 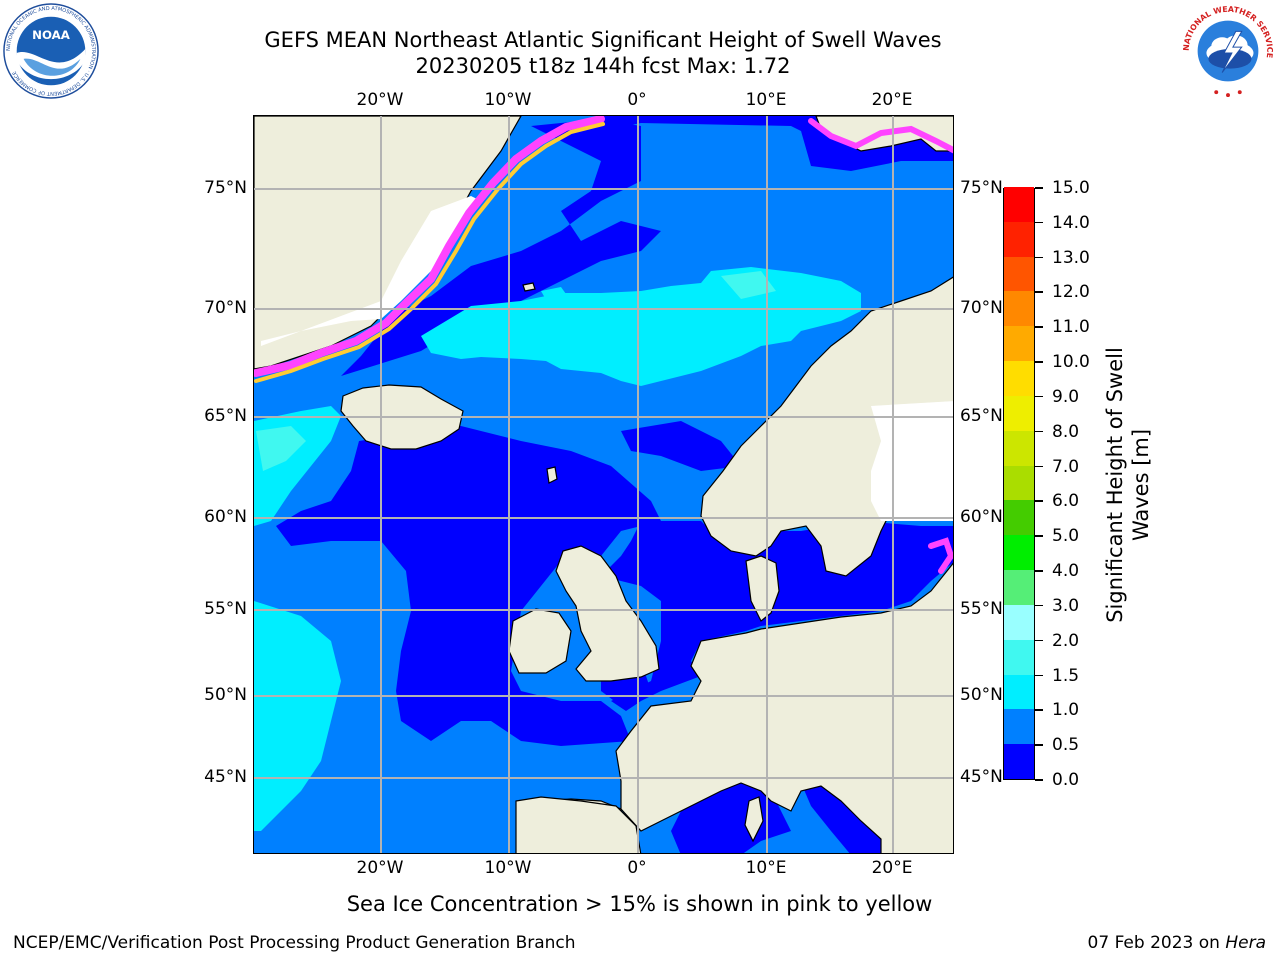 I want to click on lat-label-right: 55°N, so click(x=981, y=609).